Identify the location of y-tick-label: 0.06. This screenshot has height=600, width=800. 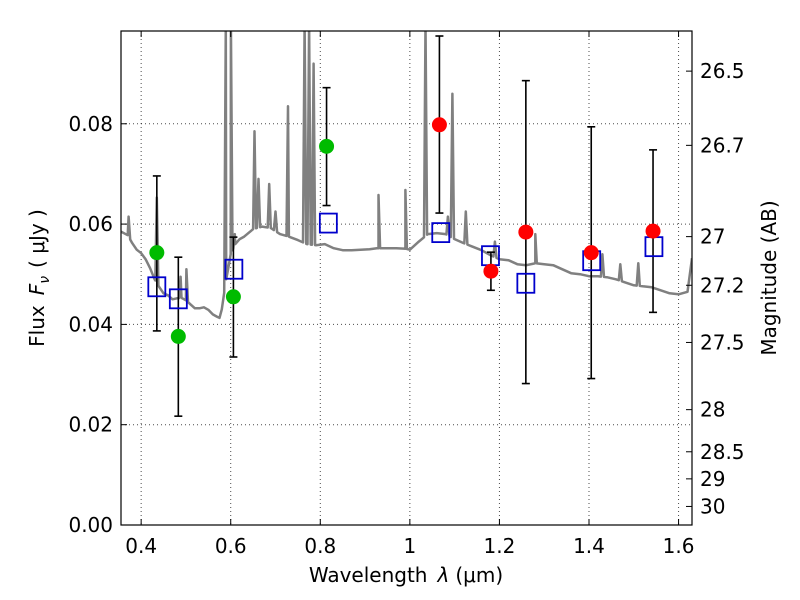
(90, 224).